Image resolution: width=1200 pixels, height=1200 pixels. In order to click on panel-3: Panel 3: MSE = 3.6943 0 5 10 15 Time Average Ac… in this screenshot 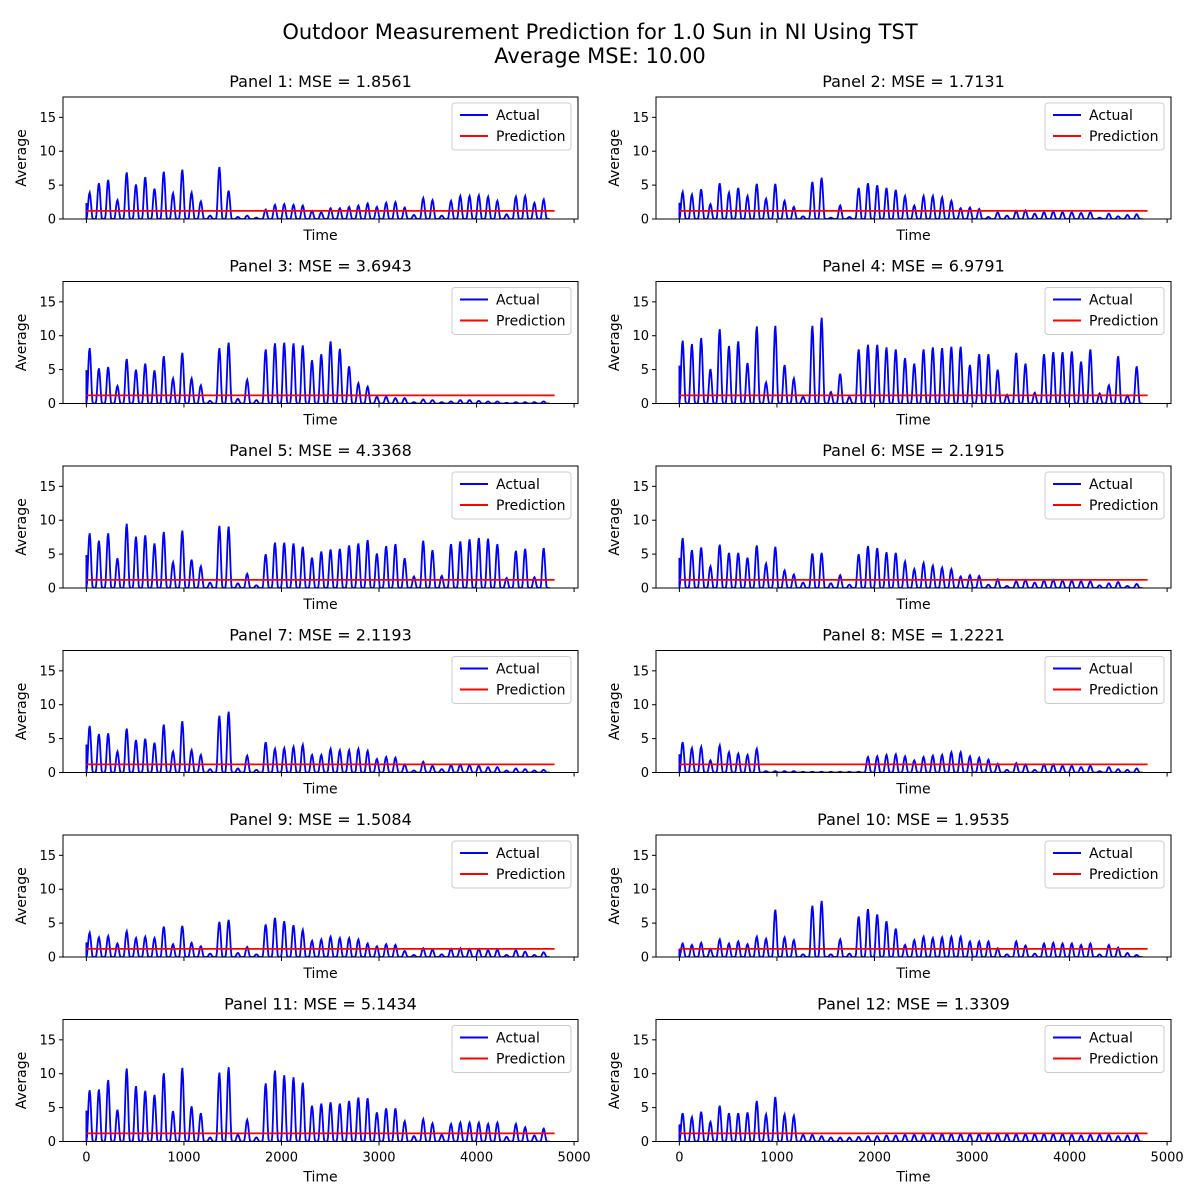, I will do `click(296, 343)`.